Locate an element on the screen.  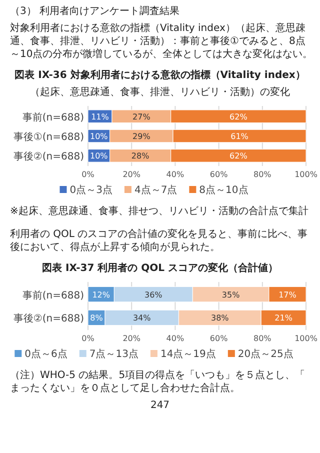
data-label: 34% is located at coordinates (142, 318).